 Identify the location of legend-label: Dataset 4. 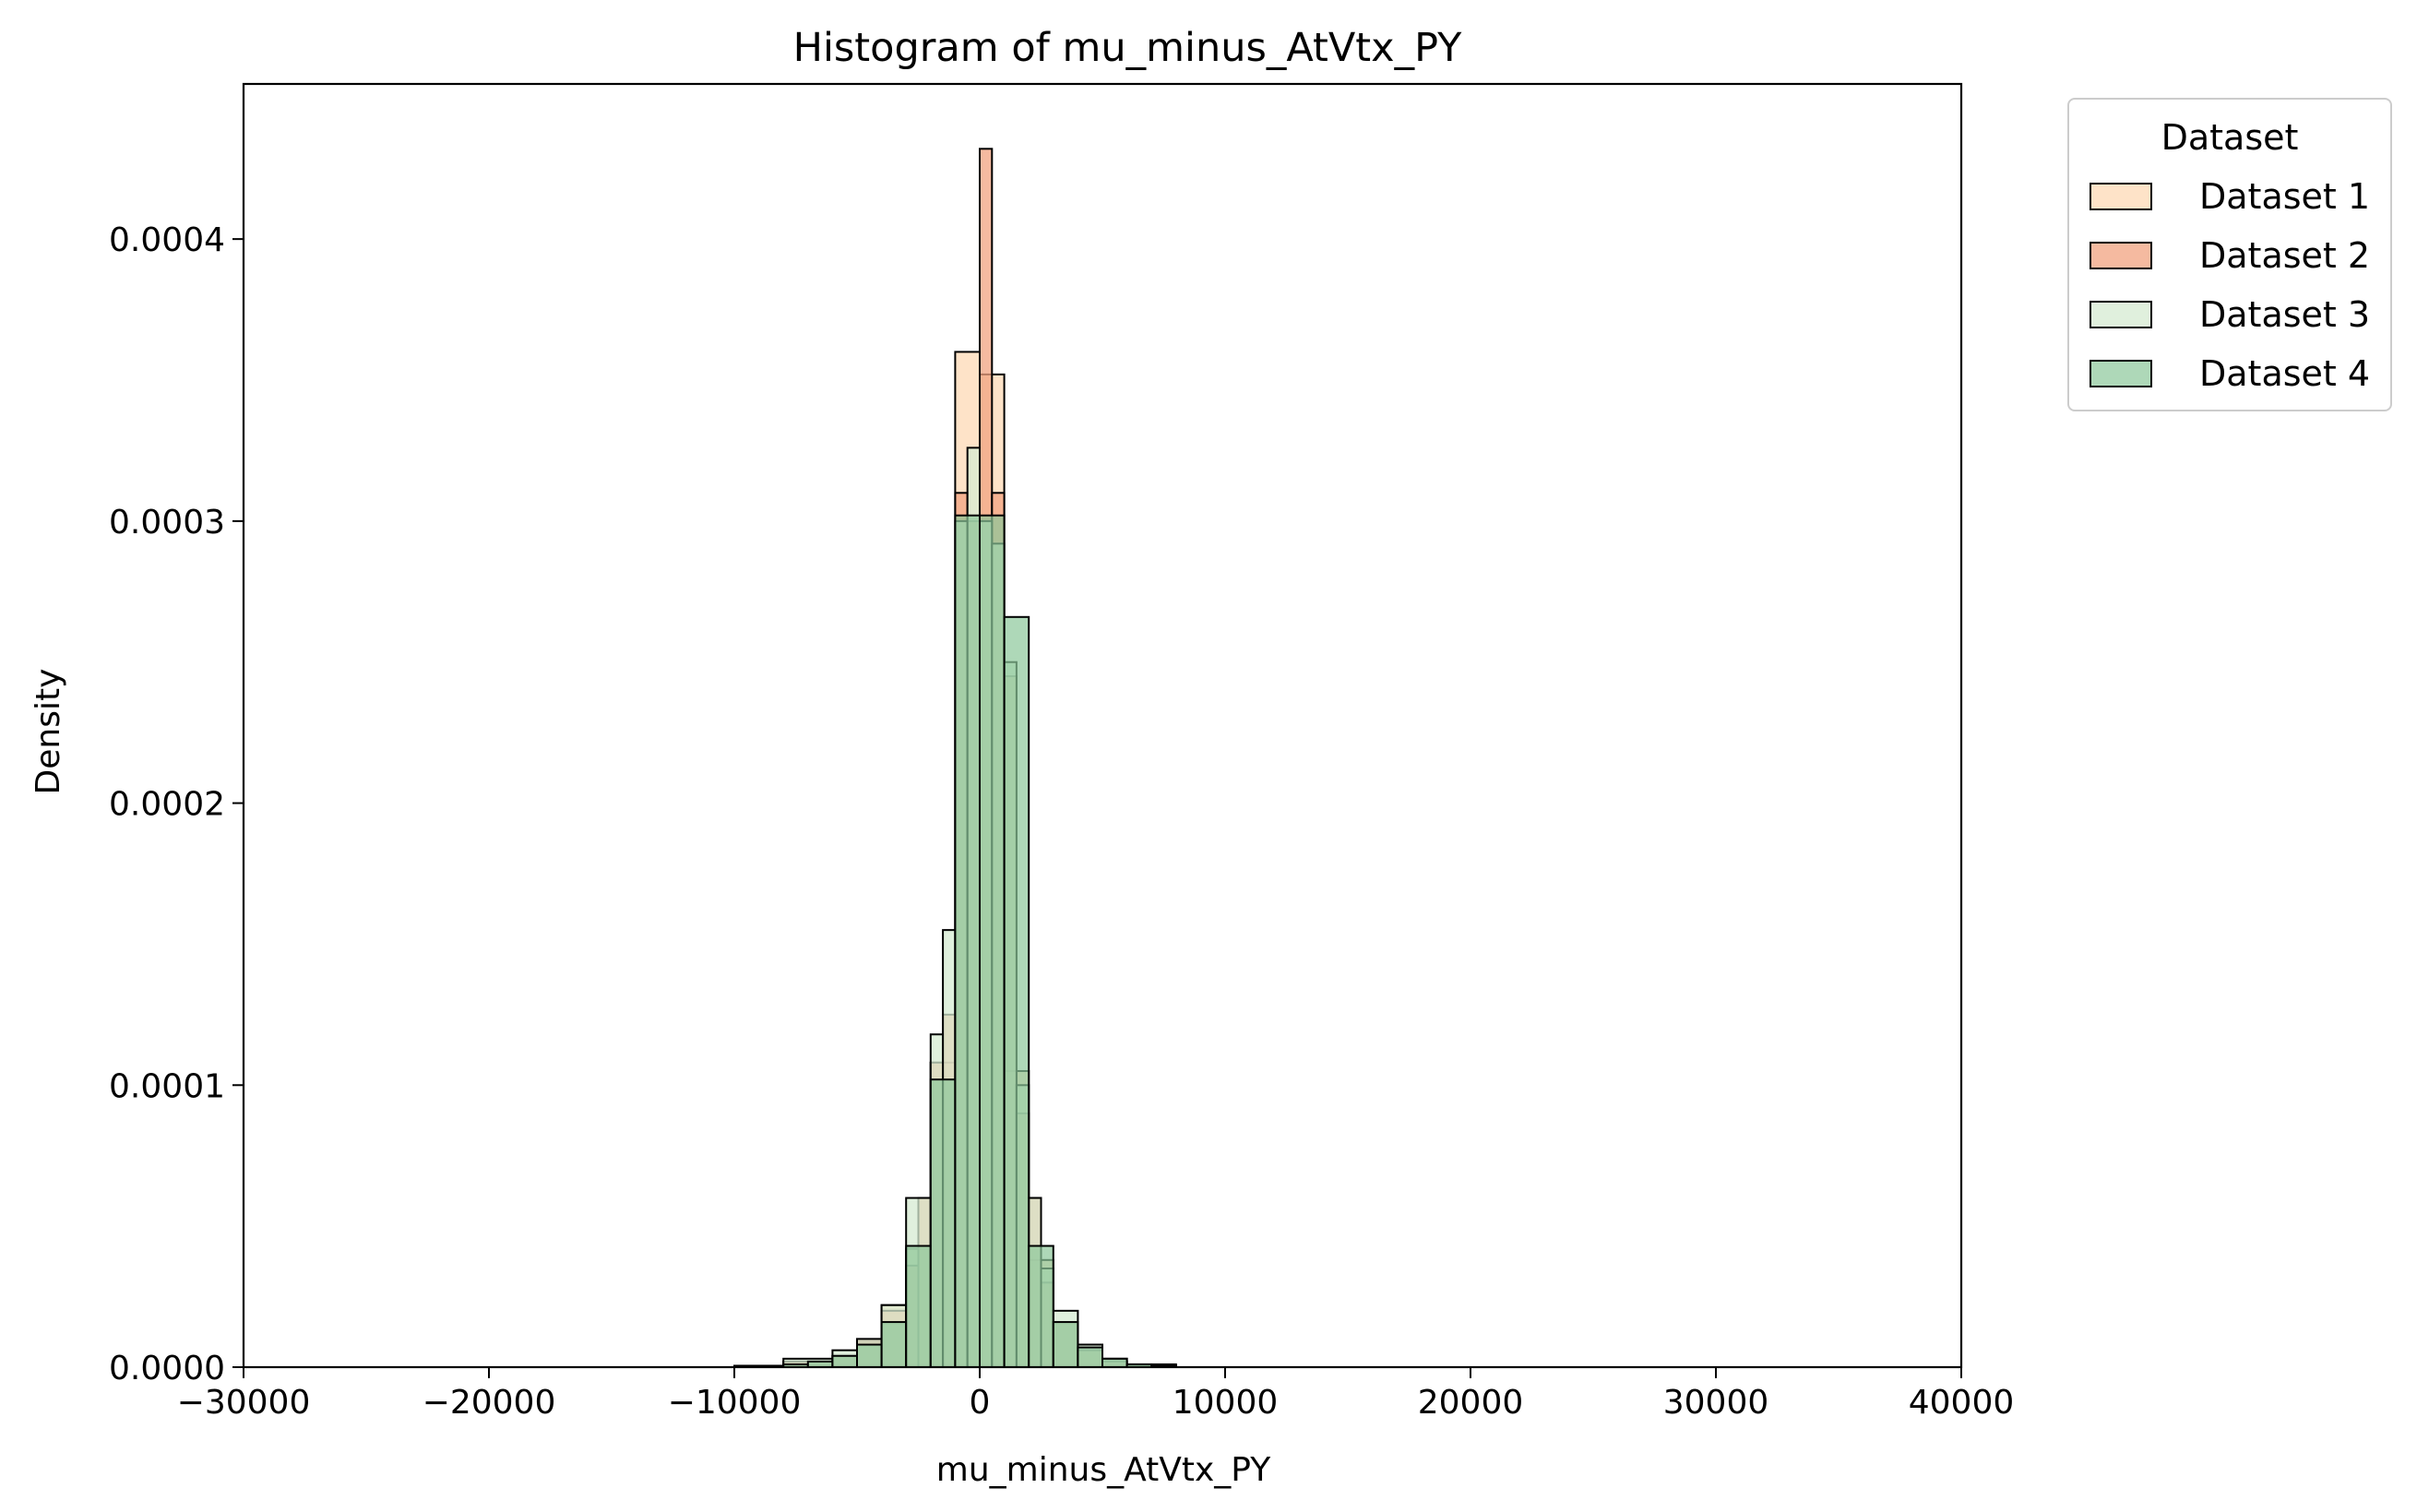
(2284, 373).